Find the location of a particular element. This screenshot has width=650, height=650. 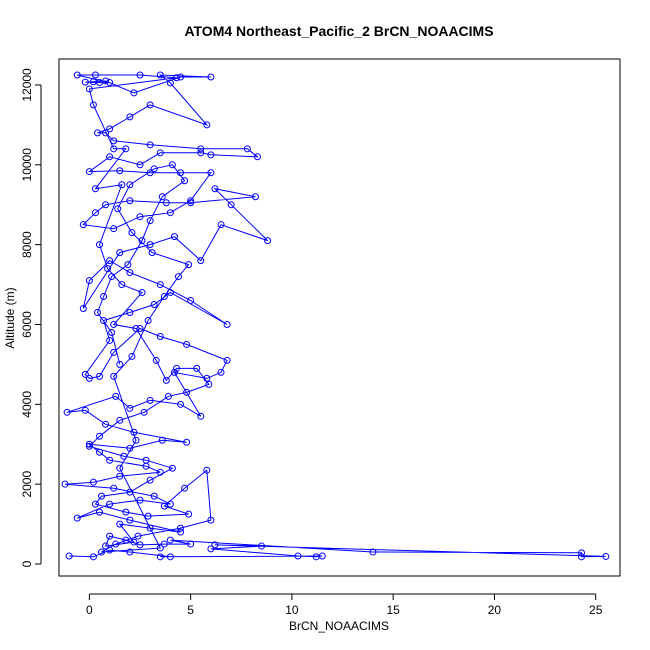

x-tick-label: 5 is located at coordinates (190, 610).